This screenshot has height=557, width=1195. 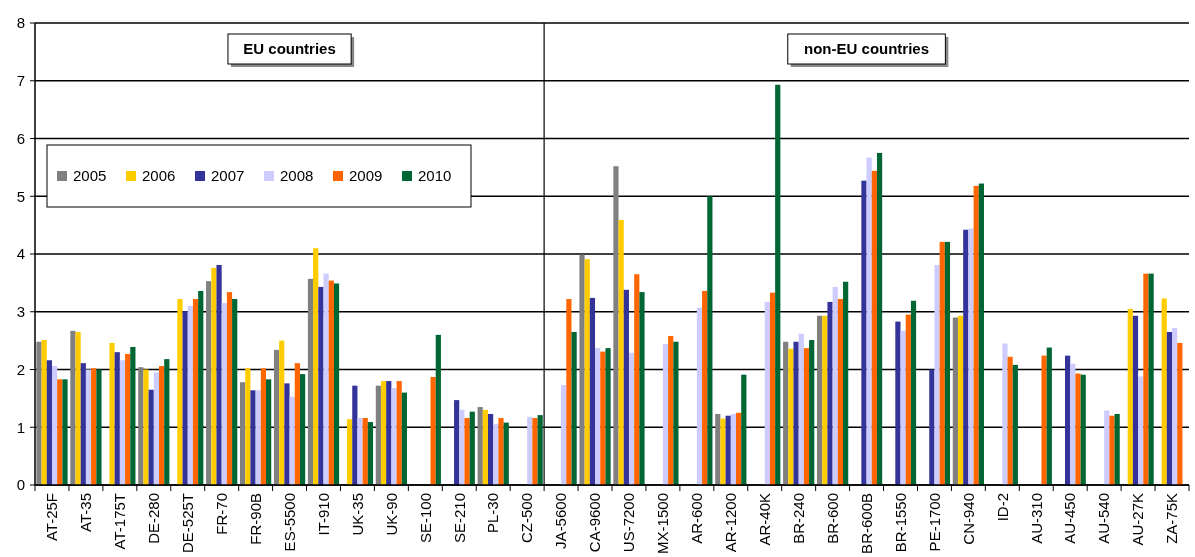 What do you see at coordinates (934, 522) in the screenshot?
I see `x-tick-label: PE-1700` at bounding box center [934, 522].